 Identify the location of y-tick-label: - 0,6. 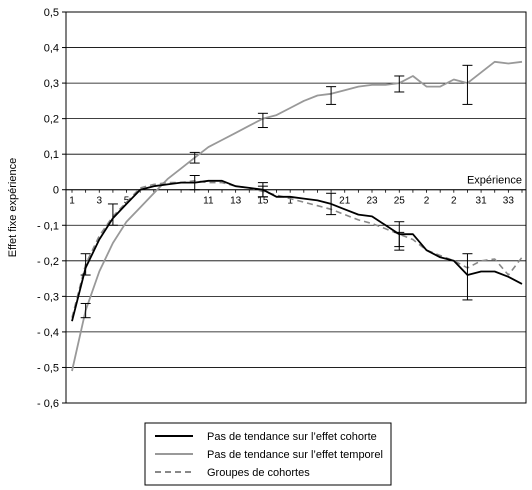
(48, 404).